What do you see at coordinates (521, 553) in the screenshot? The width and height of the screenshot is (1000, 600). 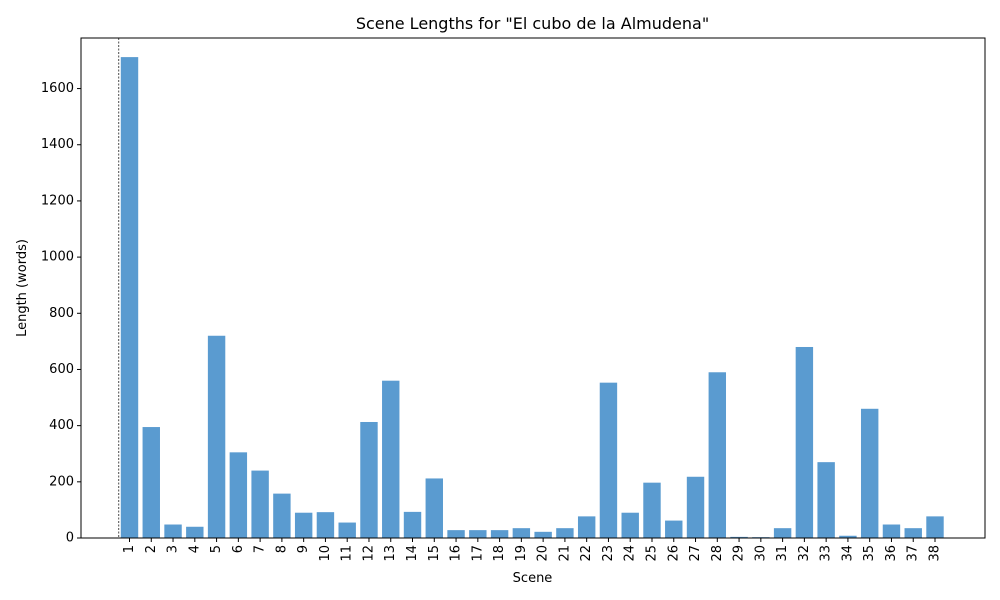 I see `x-tick-label-19: 19` at bounding box center [521, 553].